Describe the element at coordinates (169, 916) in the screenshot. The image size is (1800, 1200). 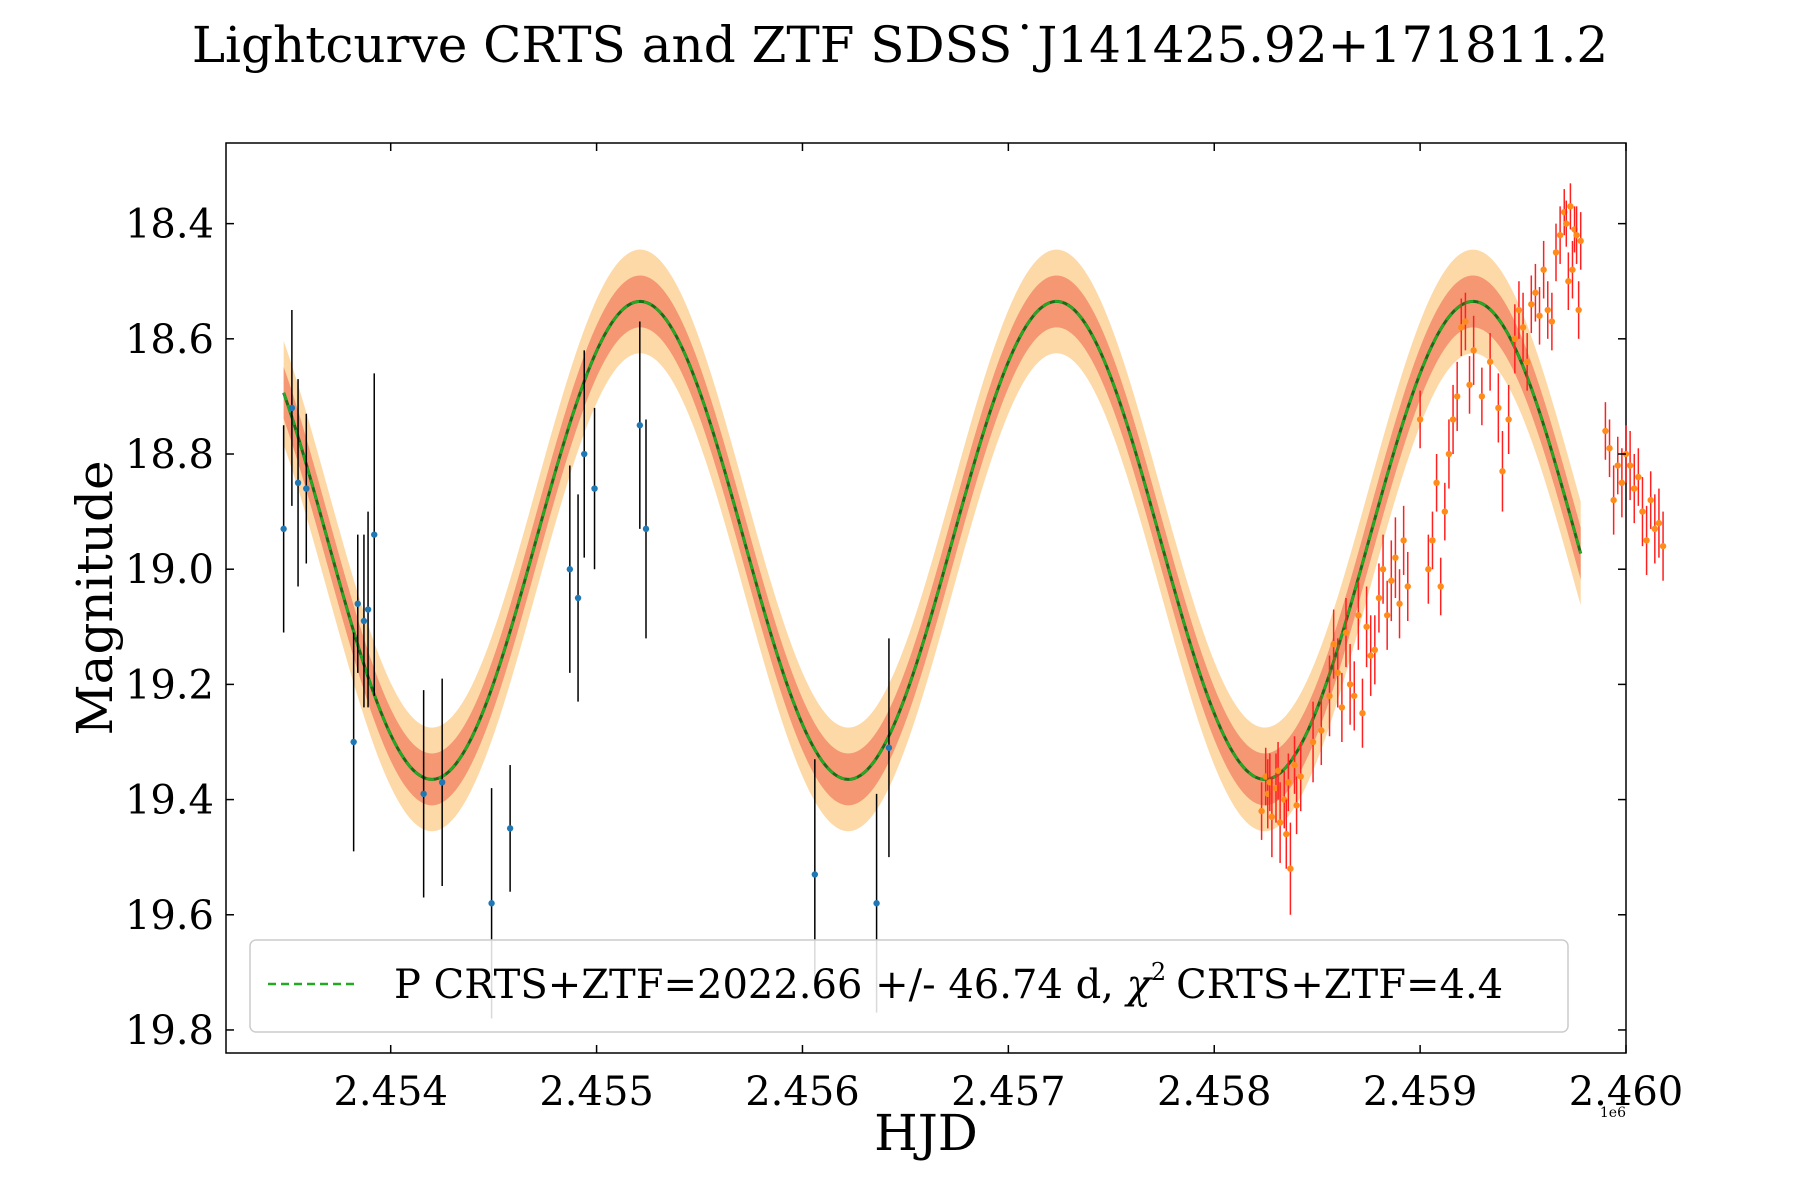
I see `y-tick-label: 19.6` at that location.